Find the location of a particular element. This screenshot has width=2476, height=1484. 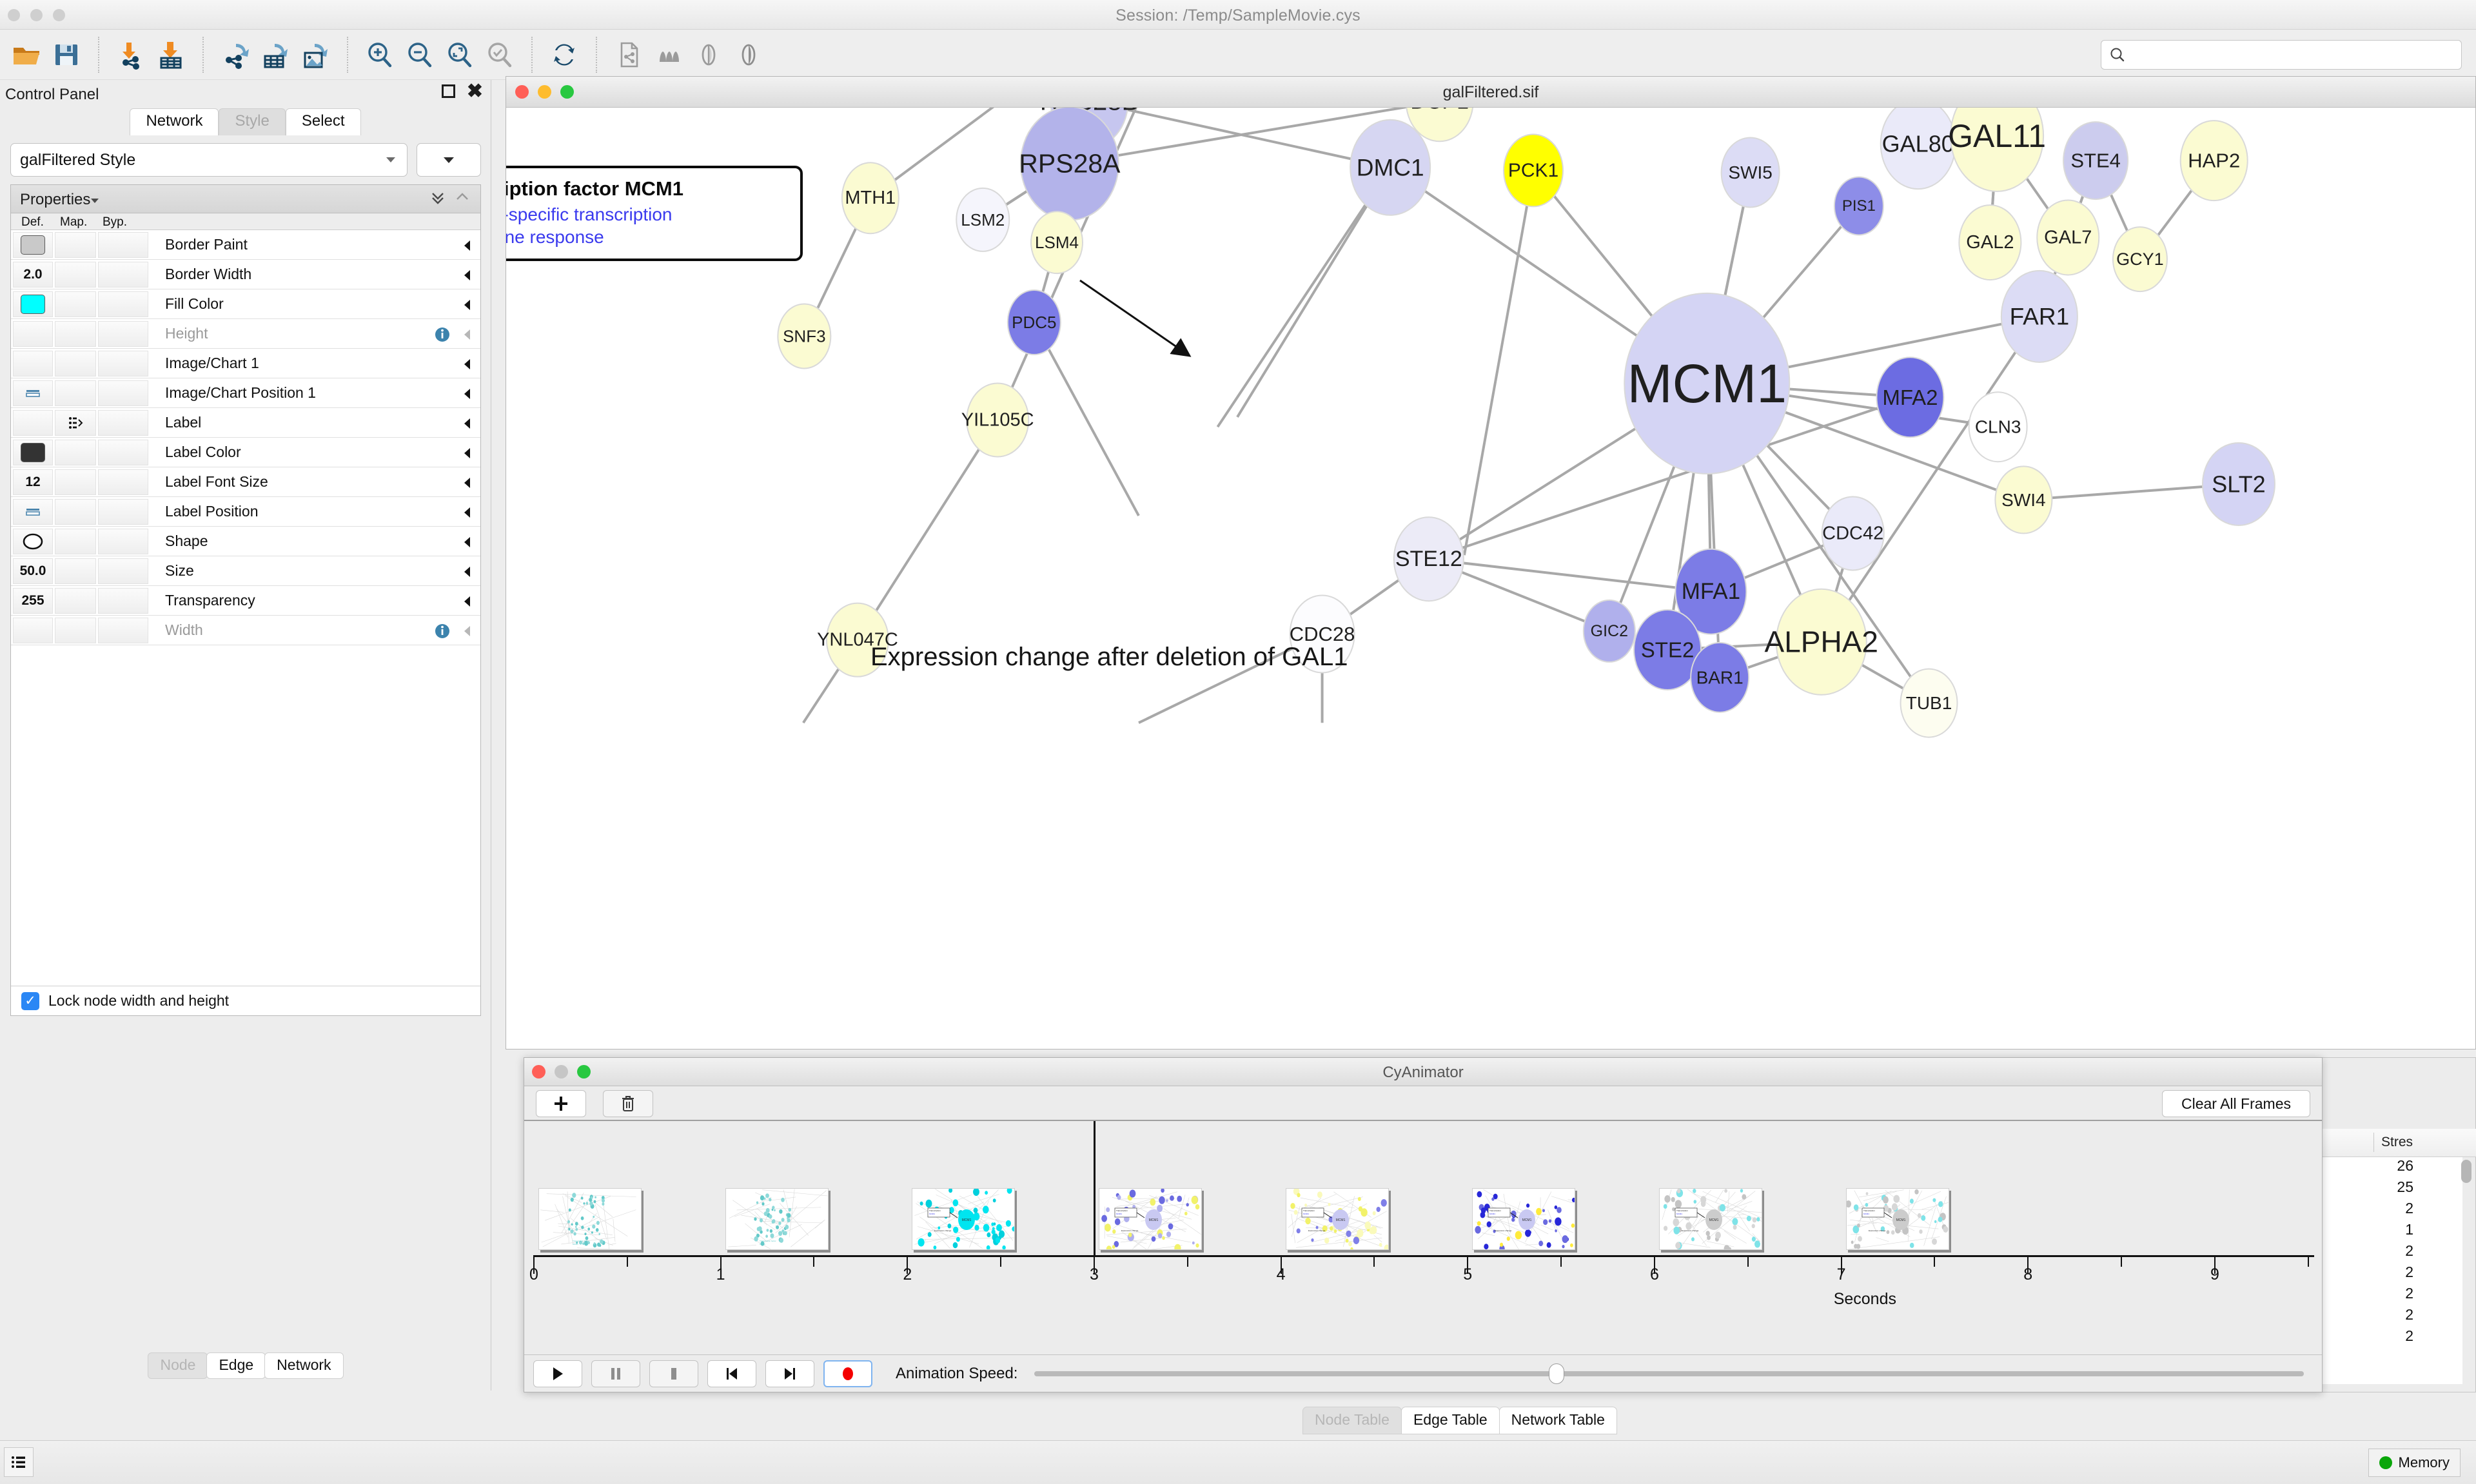

property-row: 50.0 Size is located at coordinates (245, 571).